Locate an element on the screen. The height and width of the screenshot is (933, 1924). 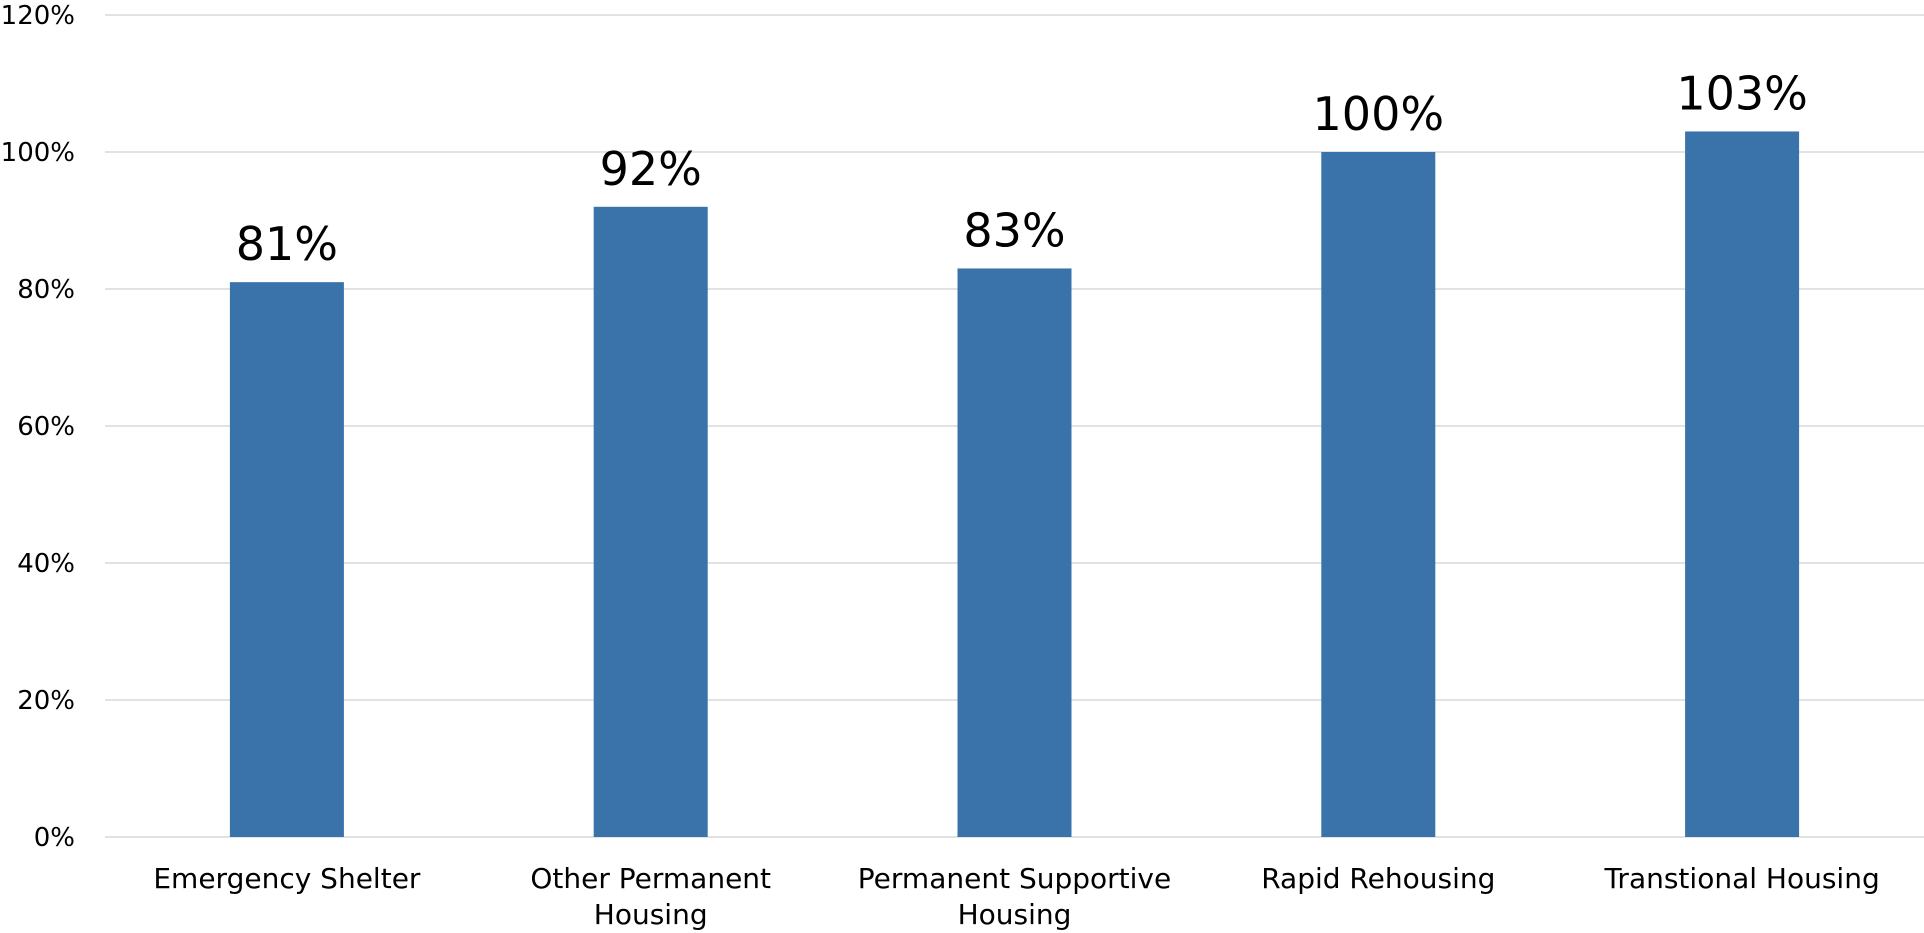
y-tick-label: 100% is located at coordinates (38, 153).